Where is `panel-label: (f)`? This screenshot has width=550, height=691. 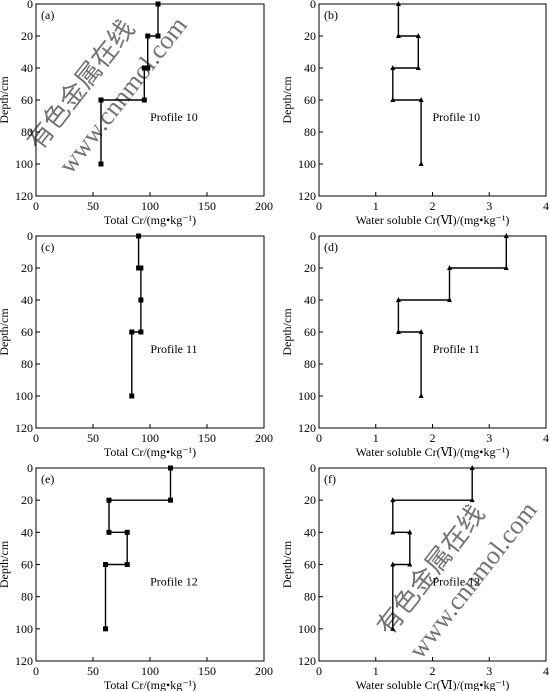 panel-label: (f) is located at coordinates (330, 479).